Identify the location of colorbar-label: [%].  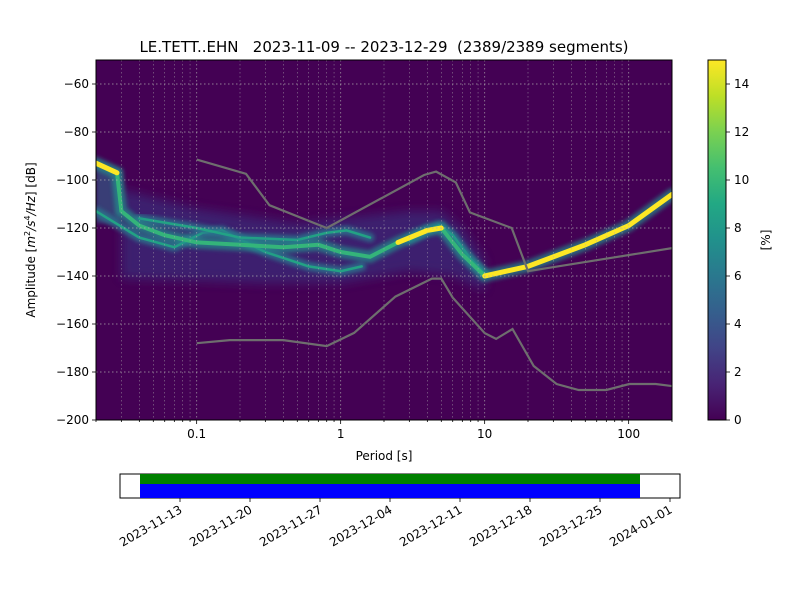
(766, 240).